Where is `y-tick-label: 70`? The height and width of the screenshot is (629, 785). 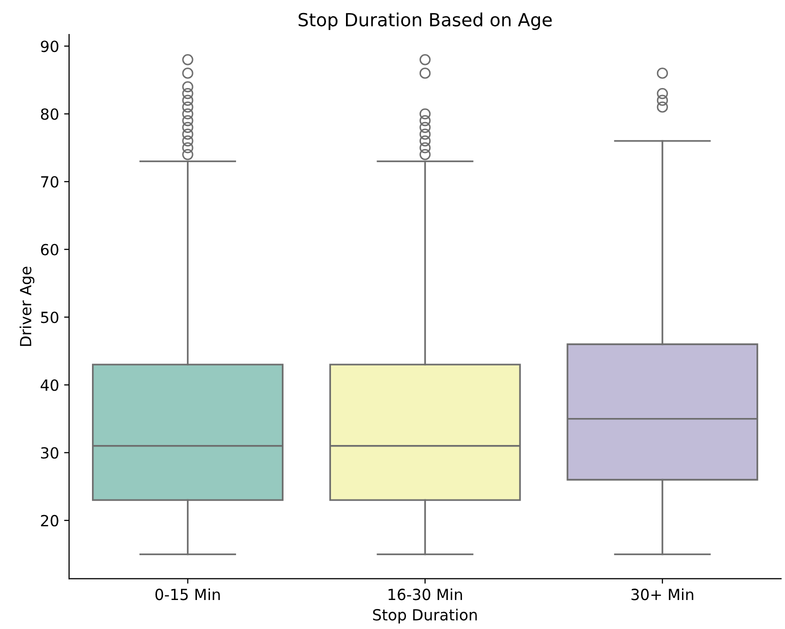
y-tick-label: 70 is located at coordinates (49, 182).